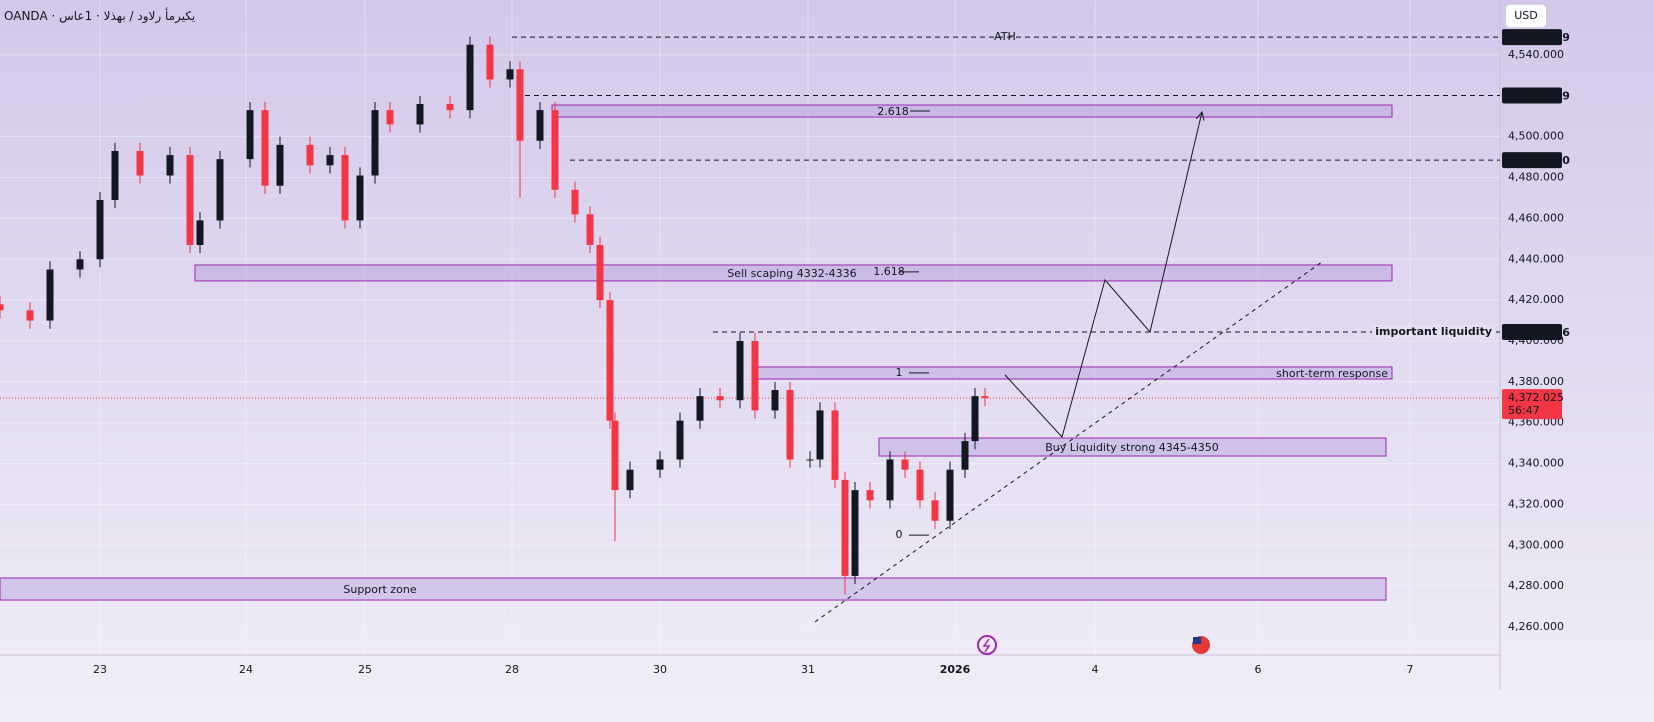 The height and width of the screenshot is (722, 1654). Describe the element at coordinates (1536, 397) in the screenshot. I see `current-price-label: 4,372.025` at that location.